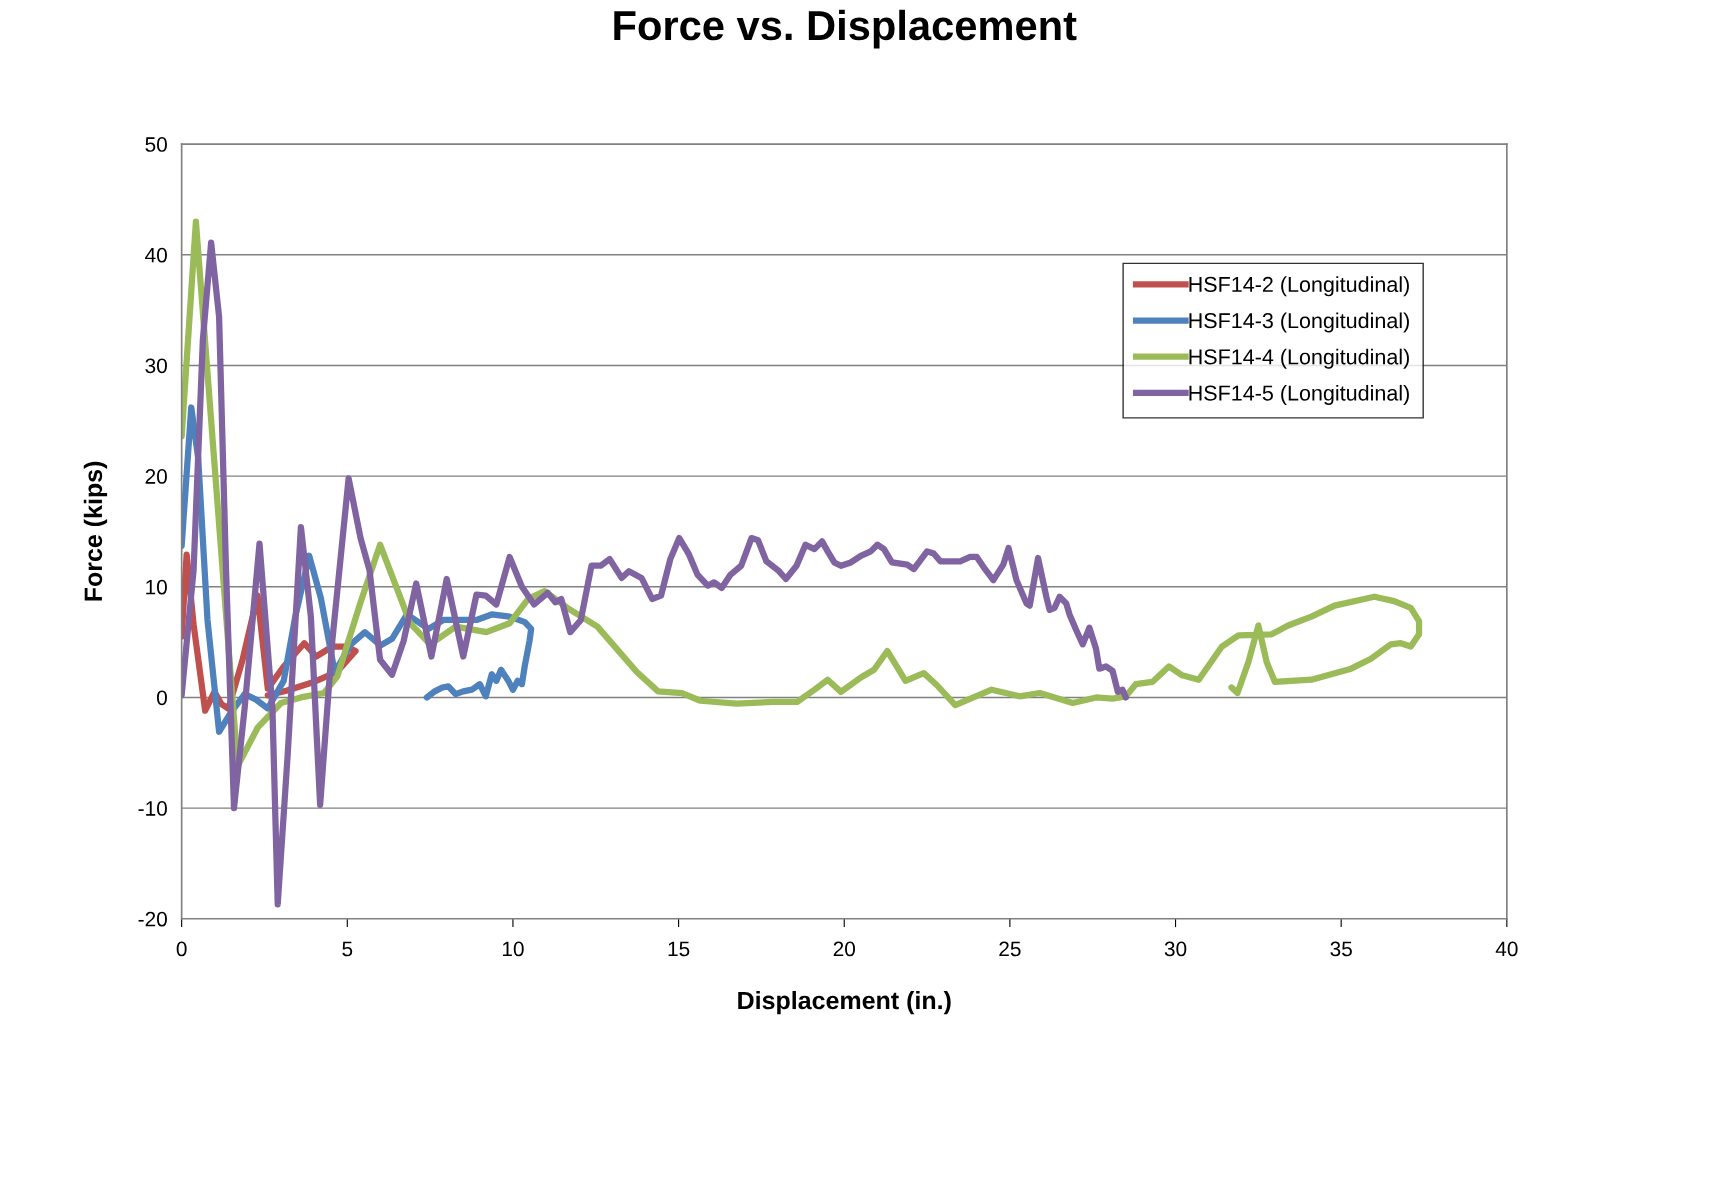  Describe the element at coordinates (95, 531) in the screenshot. I see `y-axis-title: Force (kips)` at that location.